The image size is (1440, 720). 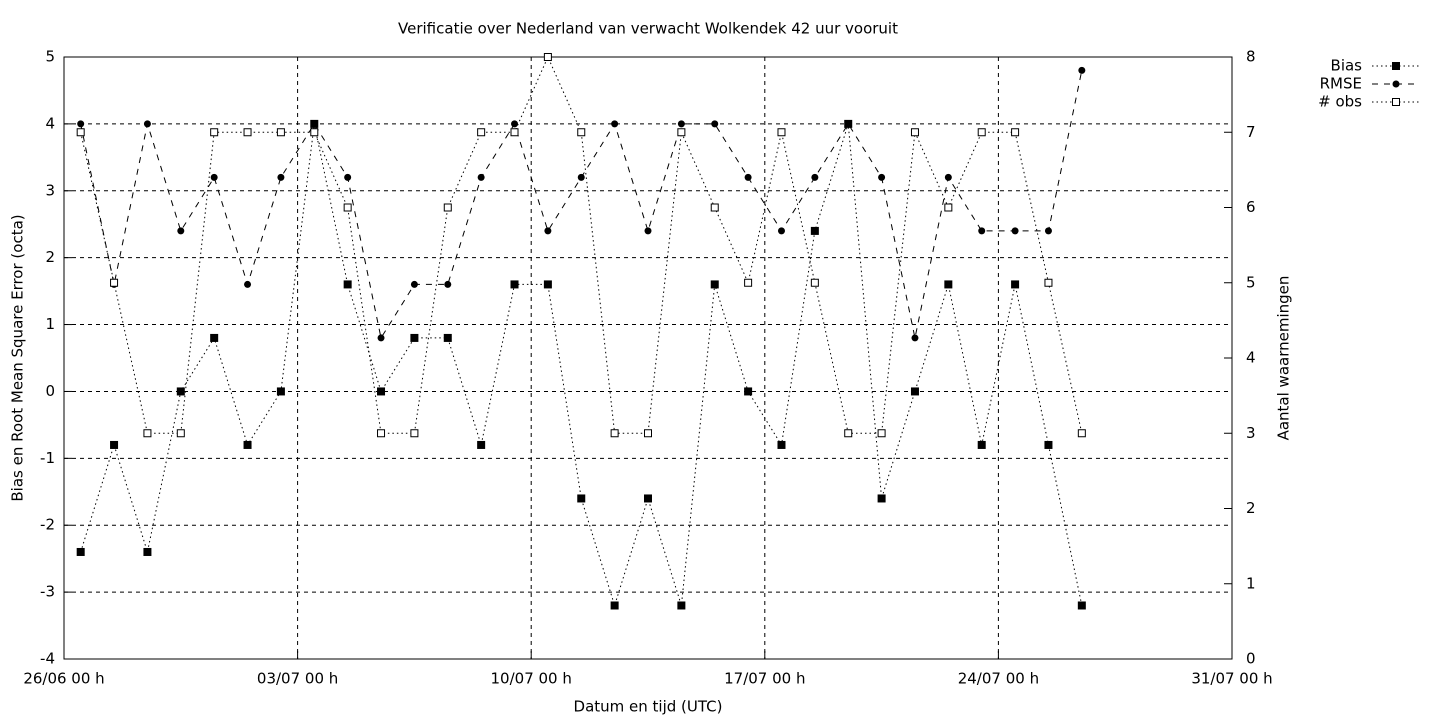 I want to click on y2-tick-label: 2, so click(x=1251, y=508).